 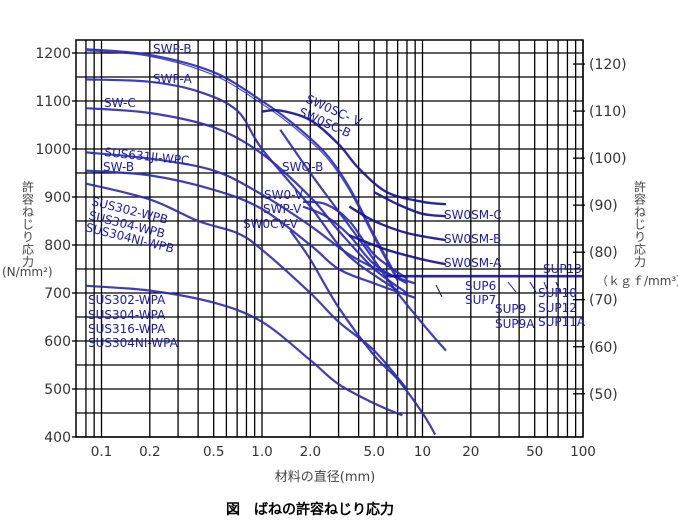 I want to click on label-sus316-wpa: SUS316-WPA, so click(x=127, y=329).